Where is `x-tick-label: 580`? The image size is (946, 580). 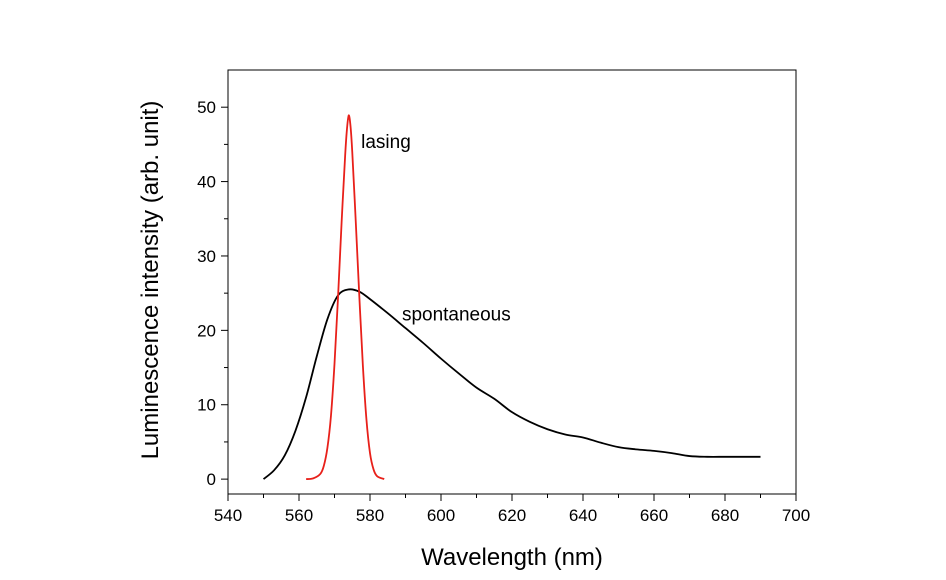 x-tick-label: 580 is located at coordinates (370, 515).